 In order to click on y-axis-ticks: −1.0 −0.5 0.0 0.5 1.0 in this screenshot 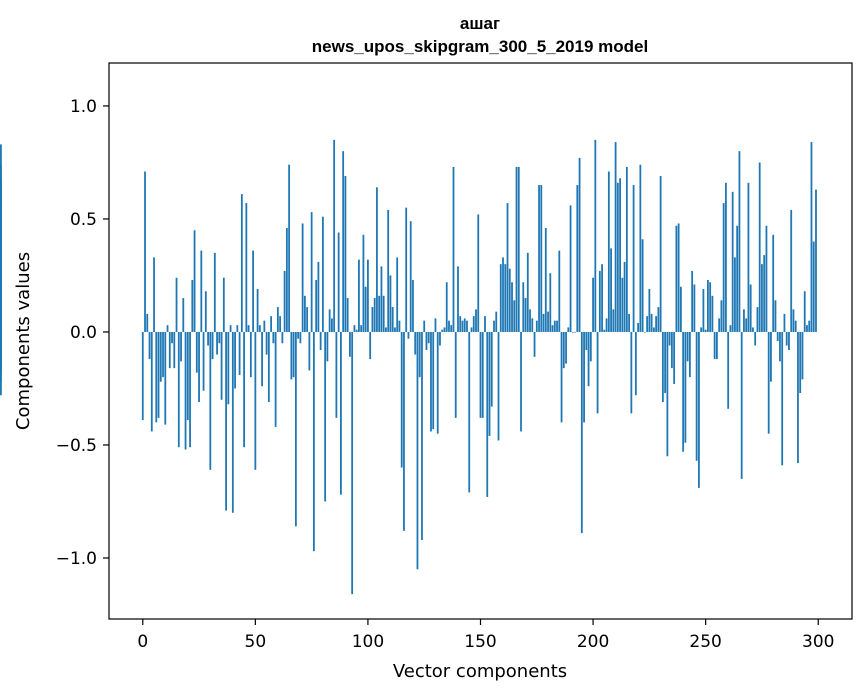, I will do `click(82, 333)`.